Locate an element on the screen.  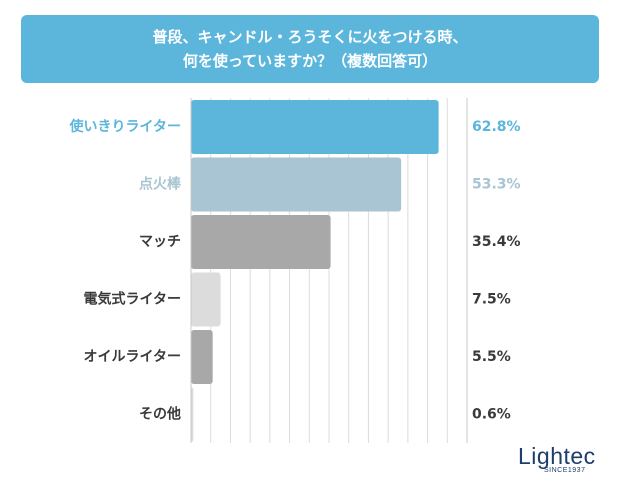
value-label: 7.5% is located at coordinates (491, 300).